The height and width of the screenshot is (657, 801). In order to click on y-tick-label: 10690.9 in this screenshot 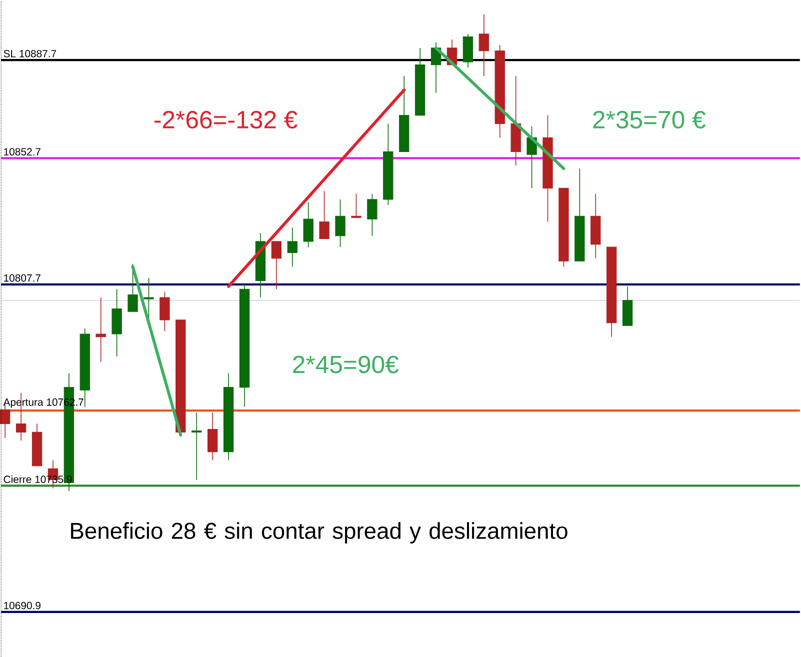, I will do `click(22, 606)`.